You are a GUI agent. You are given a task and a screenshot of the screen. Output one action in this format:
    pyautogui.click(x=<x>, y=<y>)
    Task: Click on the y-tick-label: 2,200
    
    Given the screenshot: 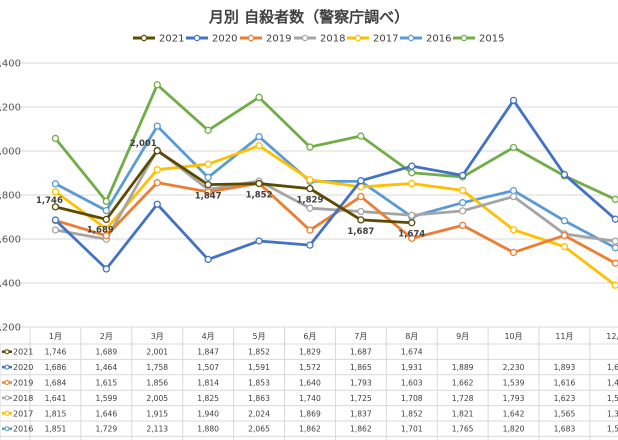 What is the action you would take?
    pyautogui.click(x=10, y=108)
    